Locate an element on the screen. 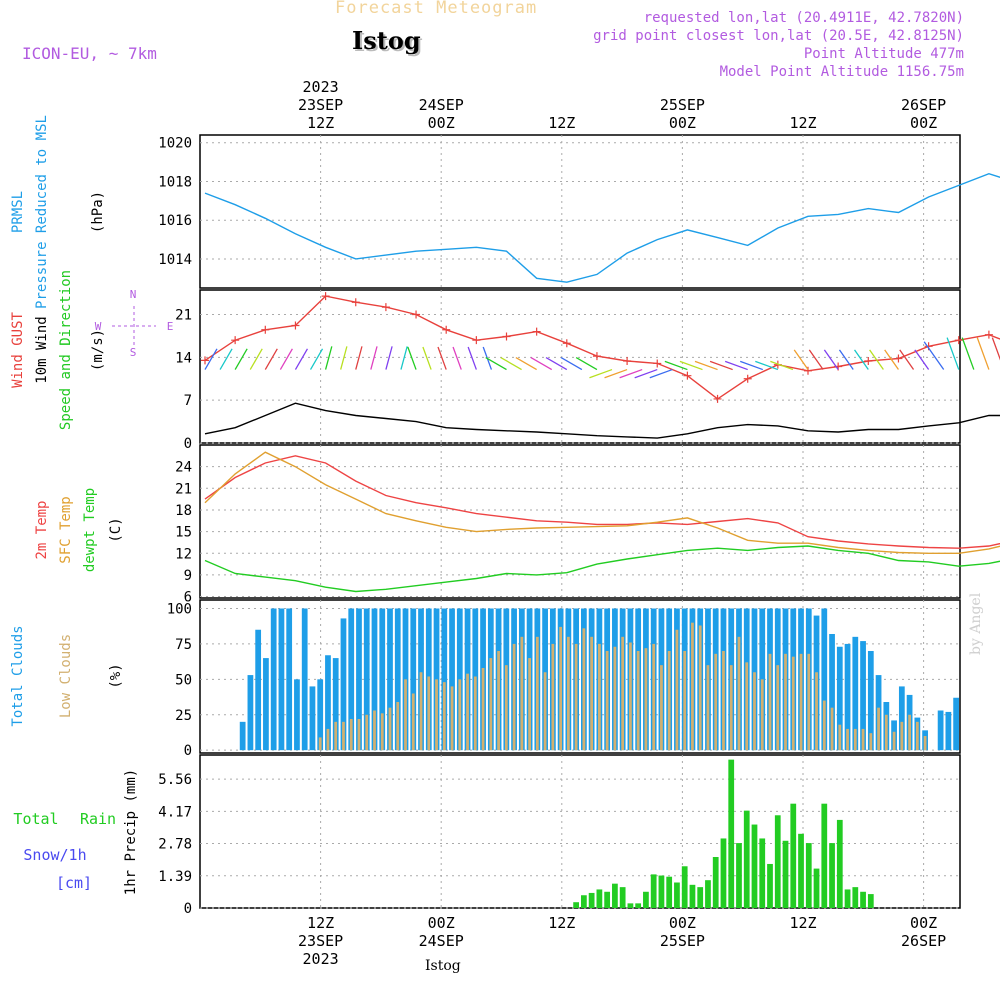 The image size is (1000, 1000). panel-frame is located at coordinates (580, 211).